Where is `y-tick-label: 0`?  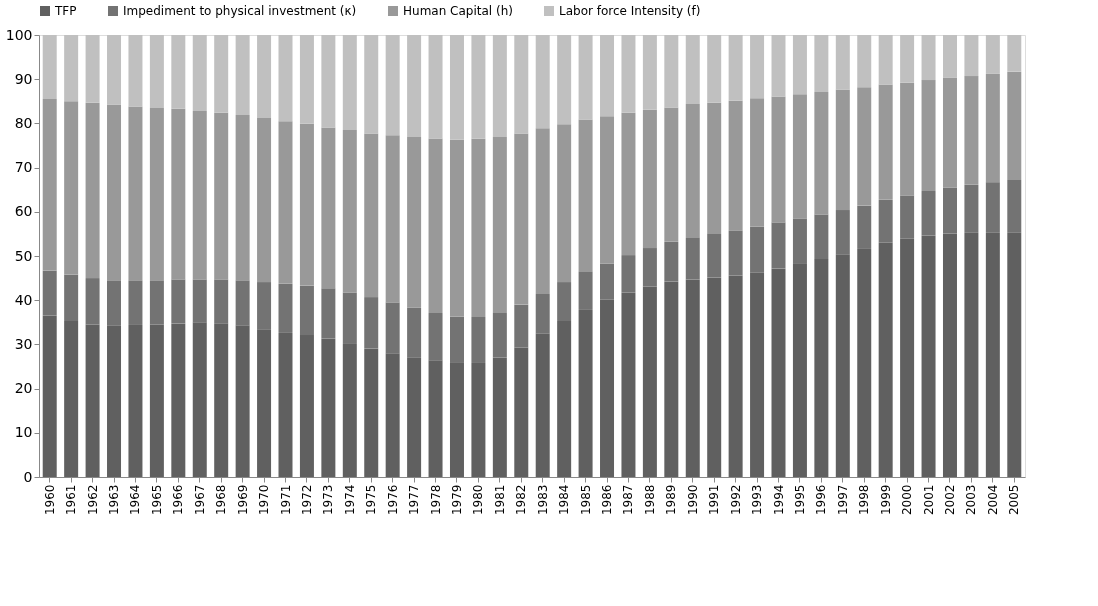
y-tick-label: 0 is located at coordinates (28, 476).